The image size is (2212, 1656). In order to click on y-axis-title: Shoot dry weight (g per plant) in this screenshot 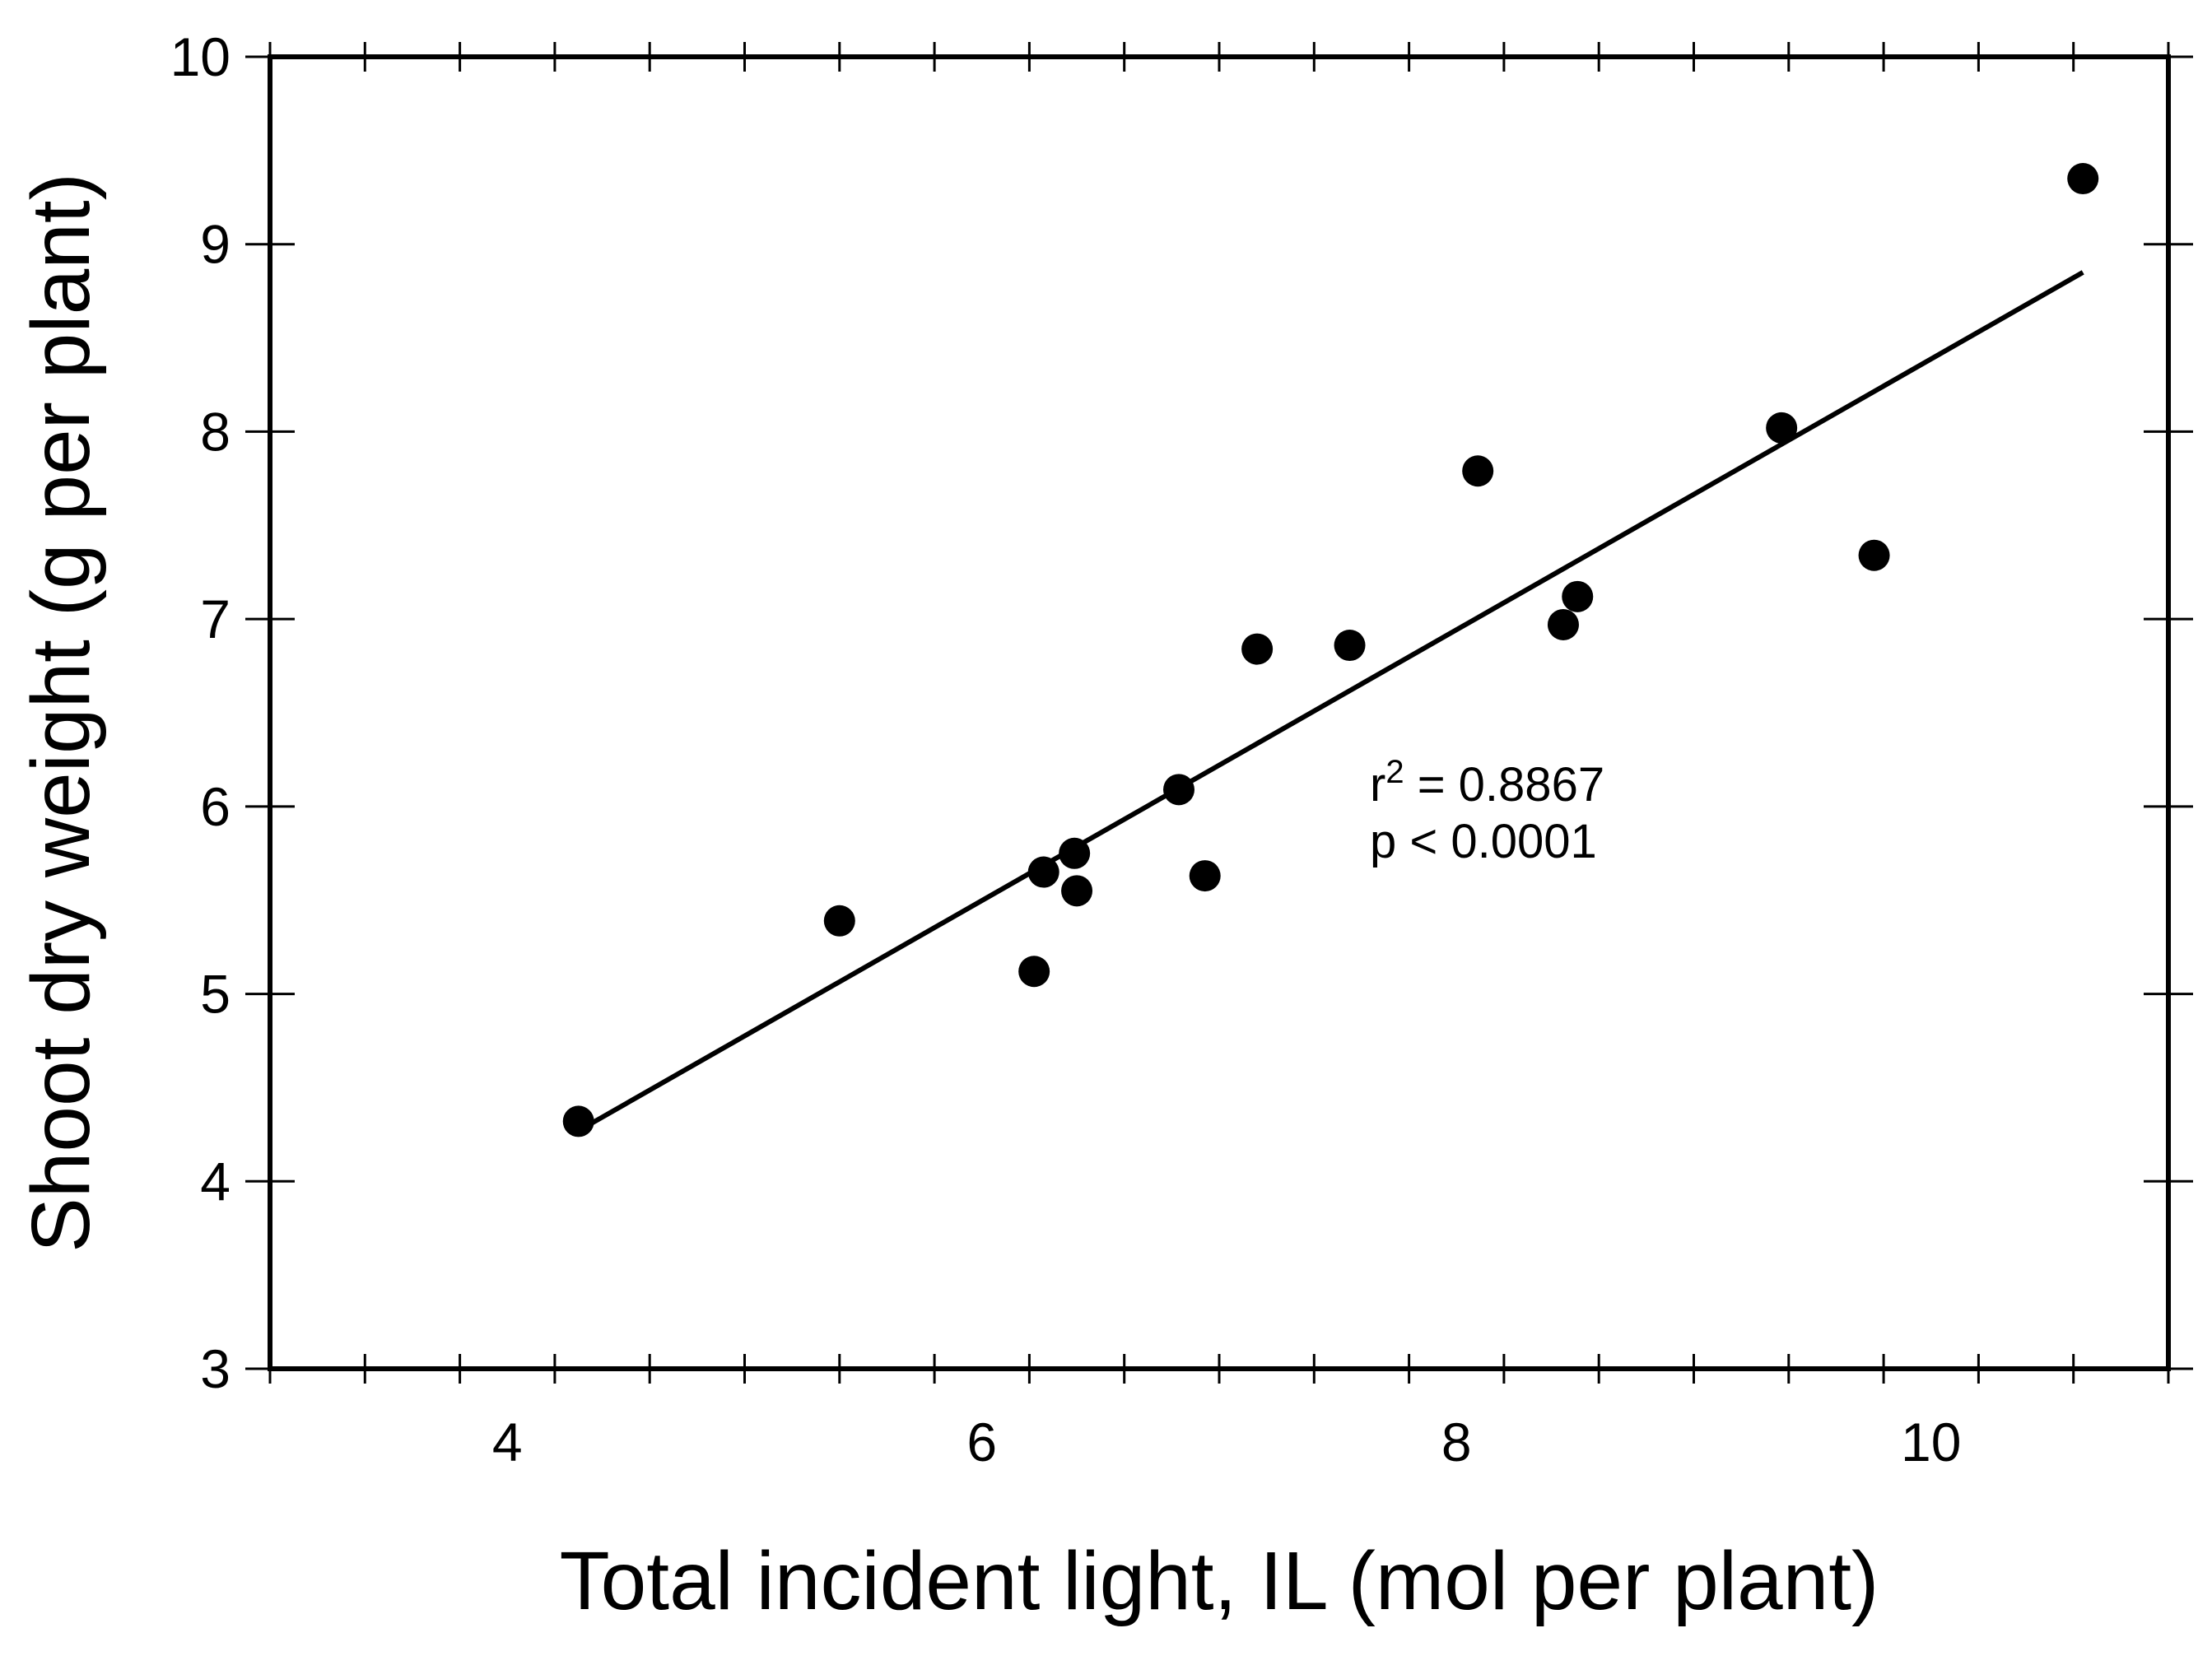, I will do `click(61, 713)`.